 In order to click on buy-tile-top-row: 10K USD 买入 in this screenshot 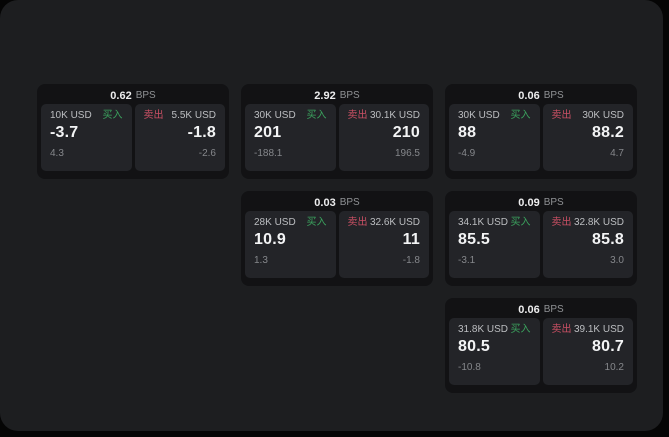, I will do `click(86, 116)`.